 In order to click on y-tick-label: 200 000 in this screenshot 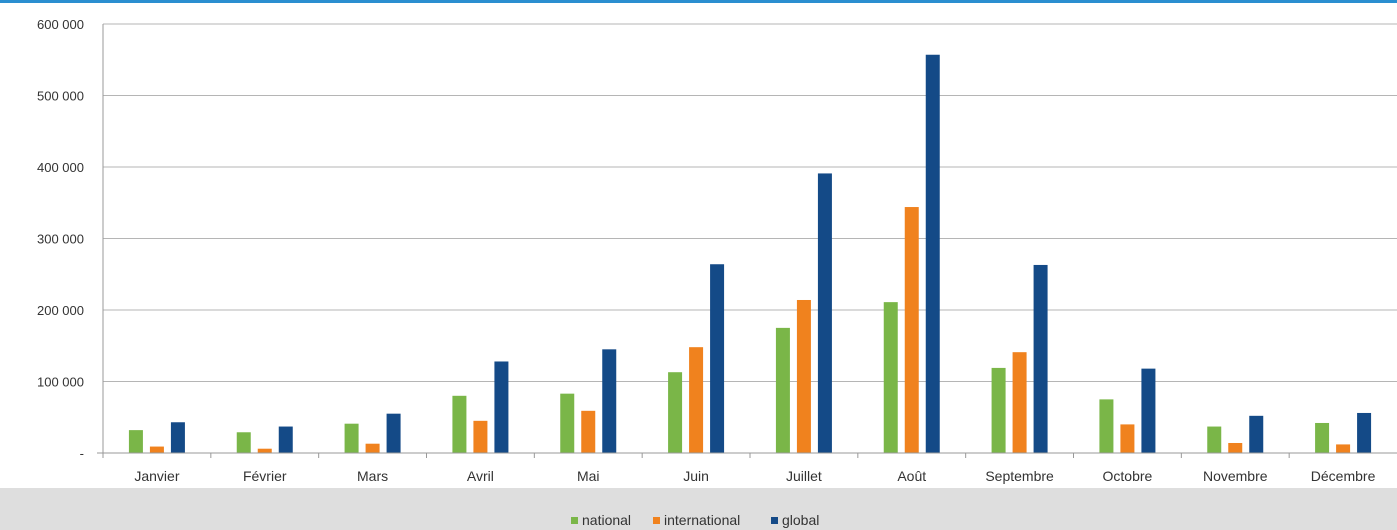, I will do `click(60, 310)`.